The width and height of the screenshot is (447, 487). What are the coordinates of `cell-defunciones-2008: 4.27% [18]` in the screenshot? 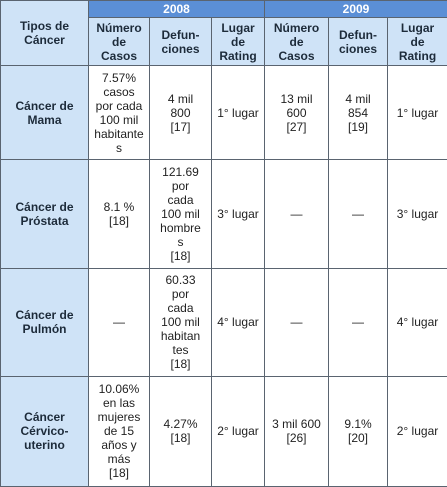 It's located at (180, 431).